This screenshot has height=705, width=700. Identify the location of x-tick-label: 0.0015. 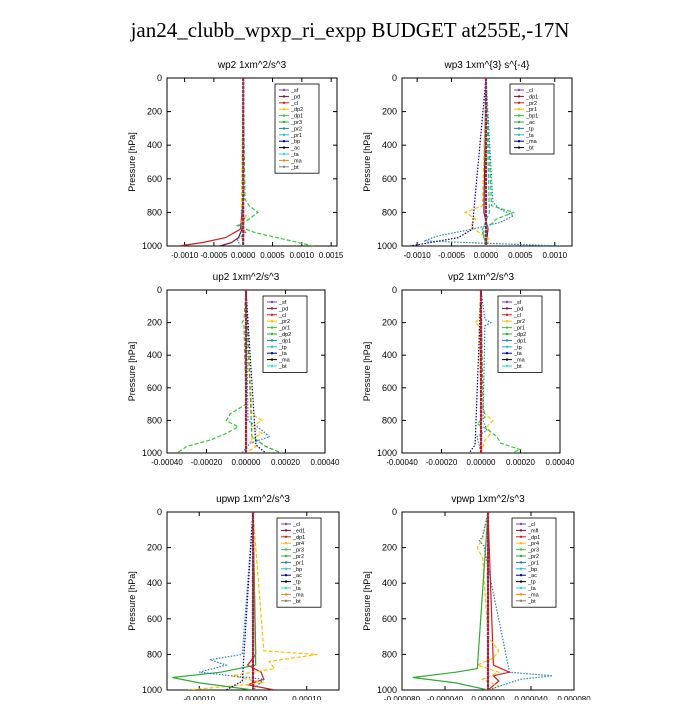
(331, 255).